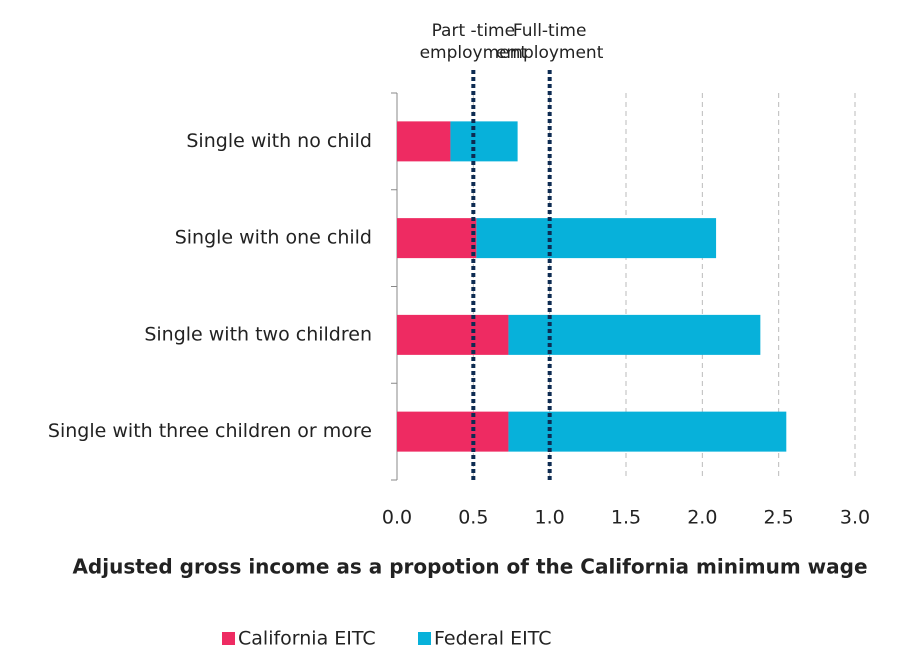 The height and width of the screenshot is (651, 899). What do you see at coordinates (473, 518) in the screenshot?
I see `x-tick-label: 0.5` at bounding box center [473, 518].